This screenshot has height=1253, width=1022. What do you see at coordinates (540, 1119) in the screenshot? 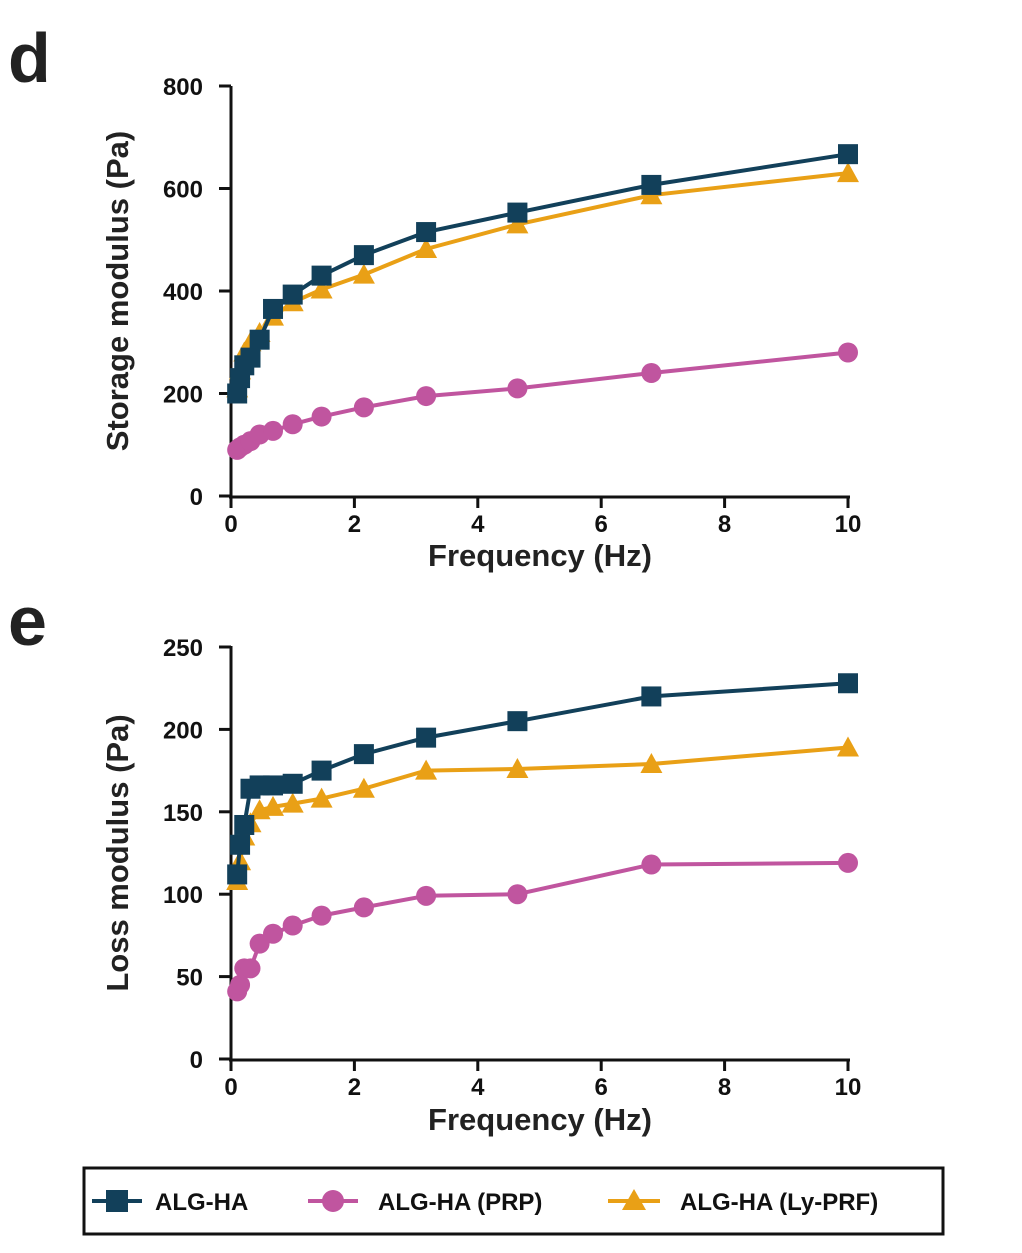
I see `x-axis-title: Frequency (Hz)` at bounding box center [540, 1119].